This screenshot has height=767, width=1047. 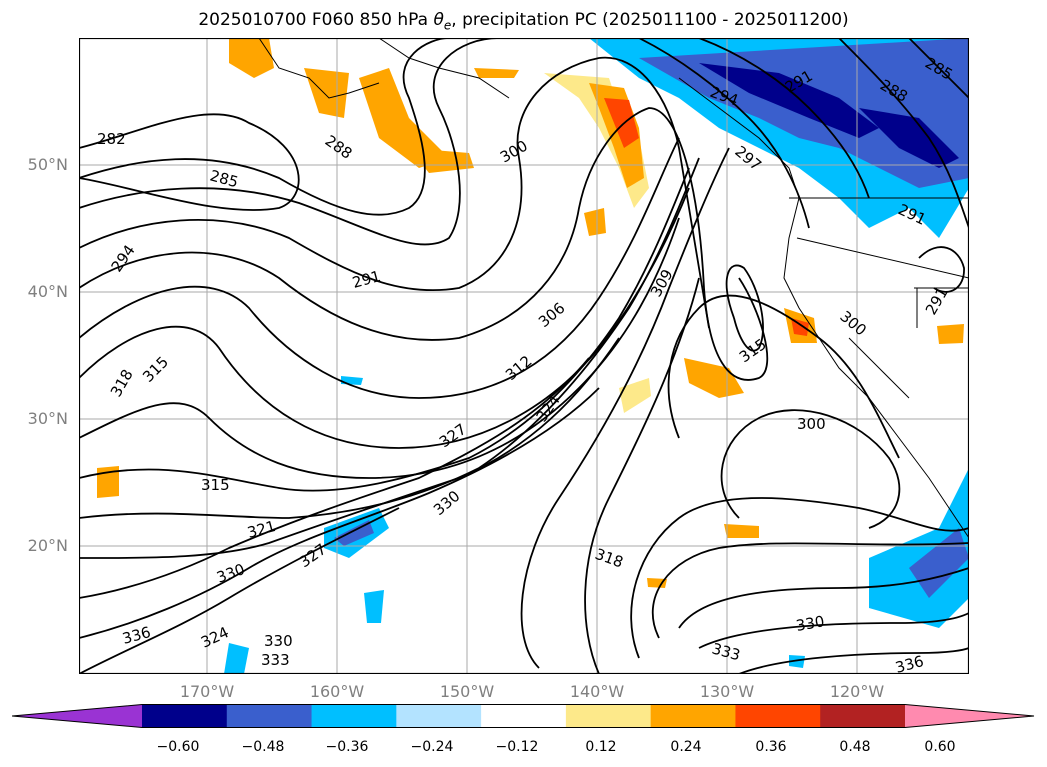 What do you see at coordinates (207, 691) in the screenshot?
I see `lon-label: 170°W` at bounding box center [207, 691].